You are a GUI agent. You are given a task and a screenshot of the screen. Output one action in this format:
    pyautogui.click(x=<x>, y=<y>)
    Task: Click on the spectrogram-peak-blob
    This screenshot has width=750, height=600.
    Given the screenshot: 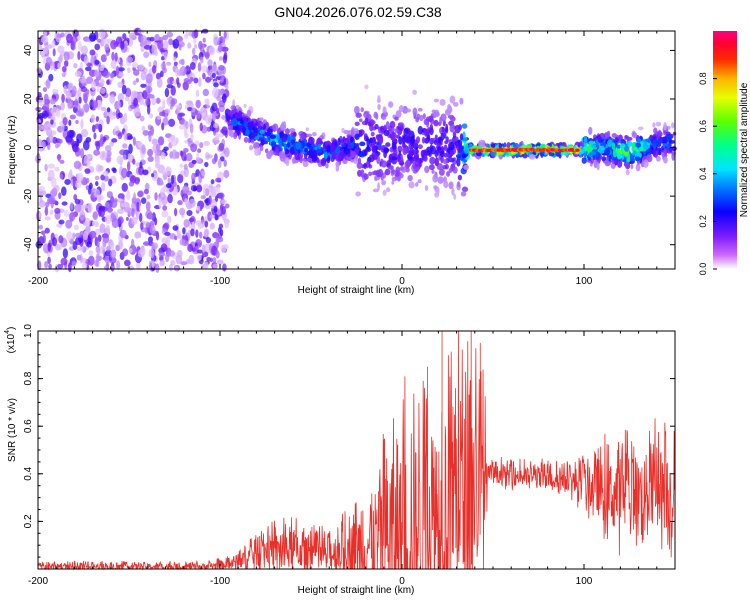 What is the action you would take?
    pyautogui.click(x=577, y=150)
    